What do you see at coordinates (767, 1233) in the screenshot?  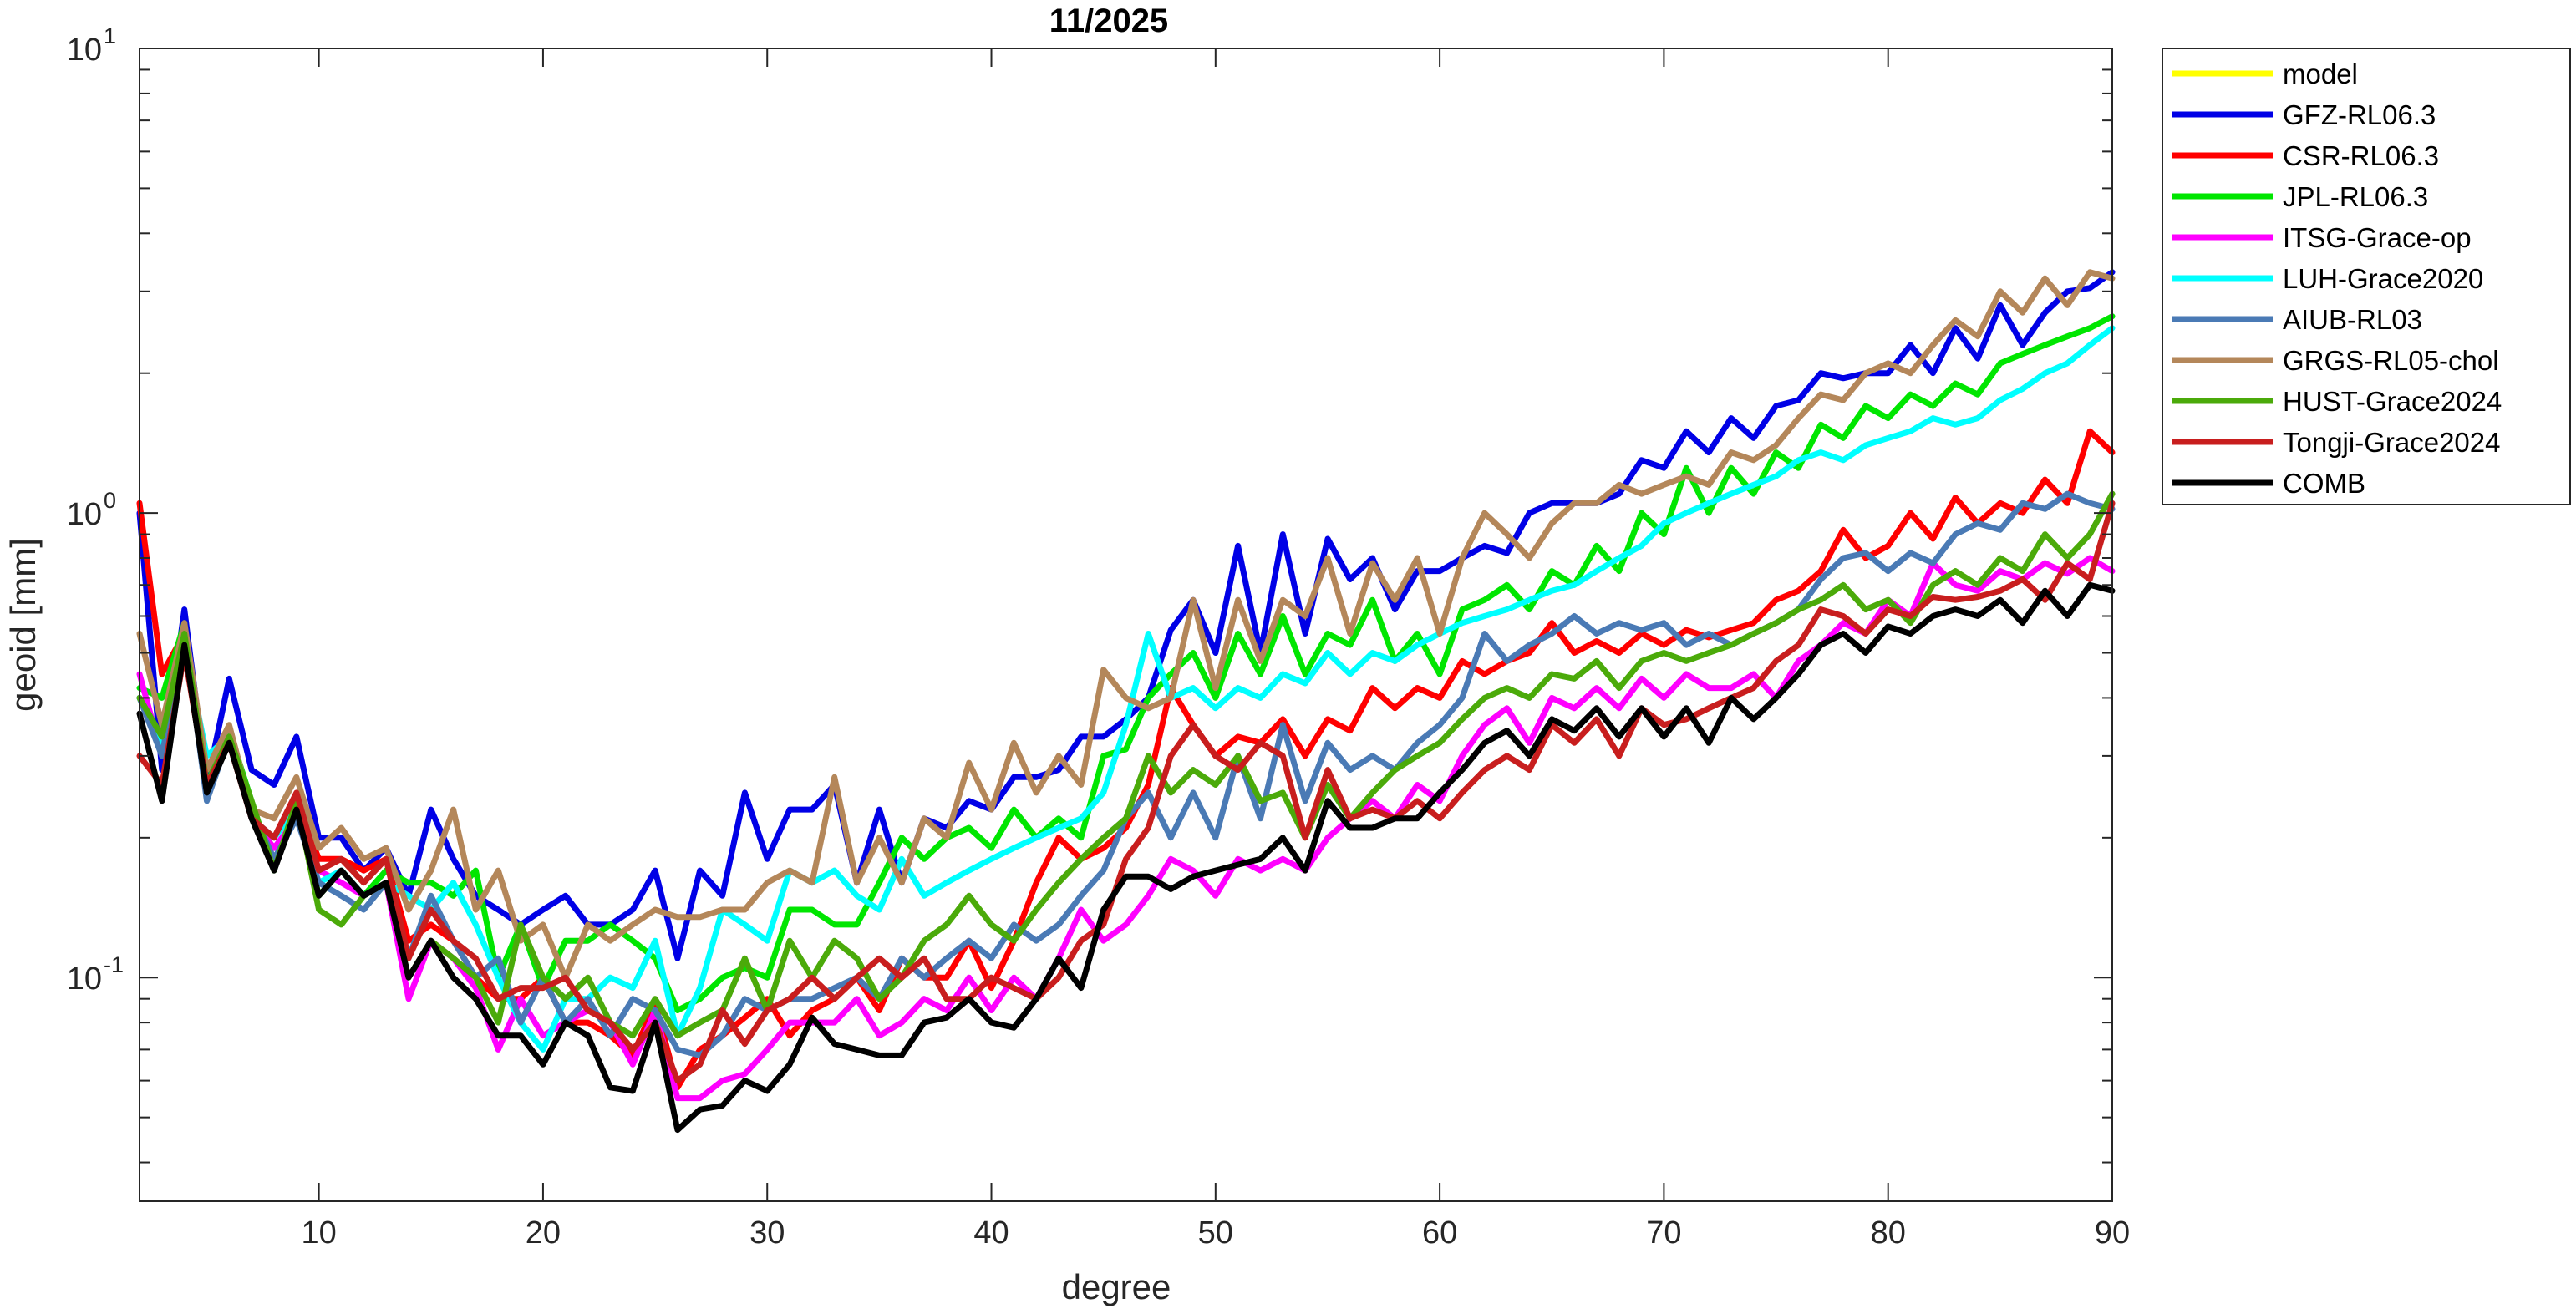 I see `x-tick-label: 30` at bounding box center [767, 1233].